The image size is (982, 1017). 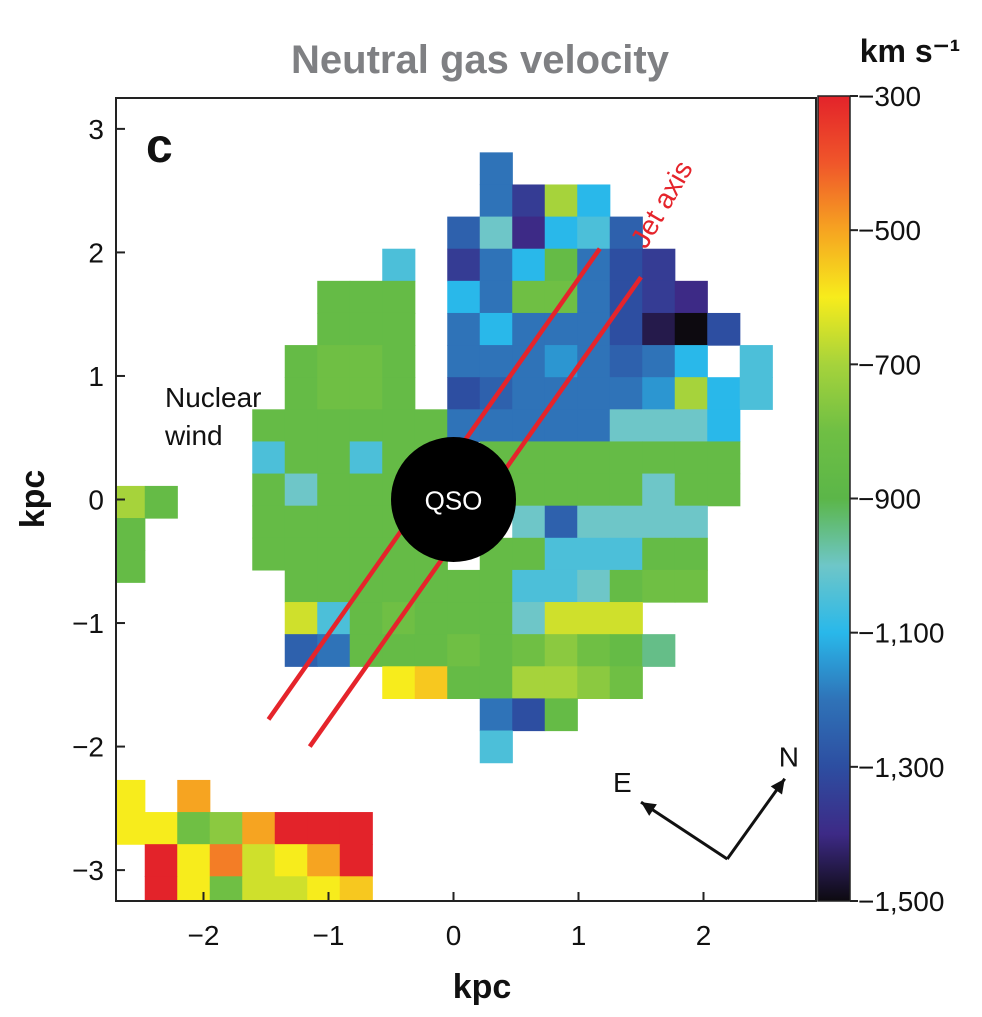 I want to click on compass-east-arrow, so click(x=684, y=830).